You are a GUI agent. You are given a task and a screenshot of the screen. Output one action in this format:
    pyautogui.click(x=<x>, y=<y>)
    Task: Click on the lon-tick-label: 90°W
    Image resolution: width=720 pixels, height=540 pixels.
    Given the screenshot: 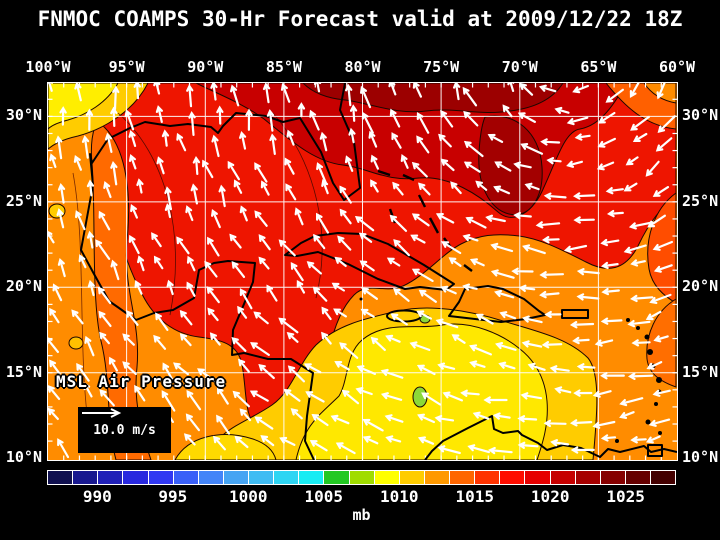 What is the action you would take?
    pyautogui.click(x=205, y=67)
    